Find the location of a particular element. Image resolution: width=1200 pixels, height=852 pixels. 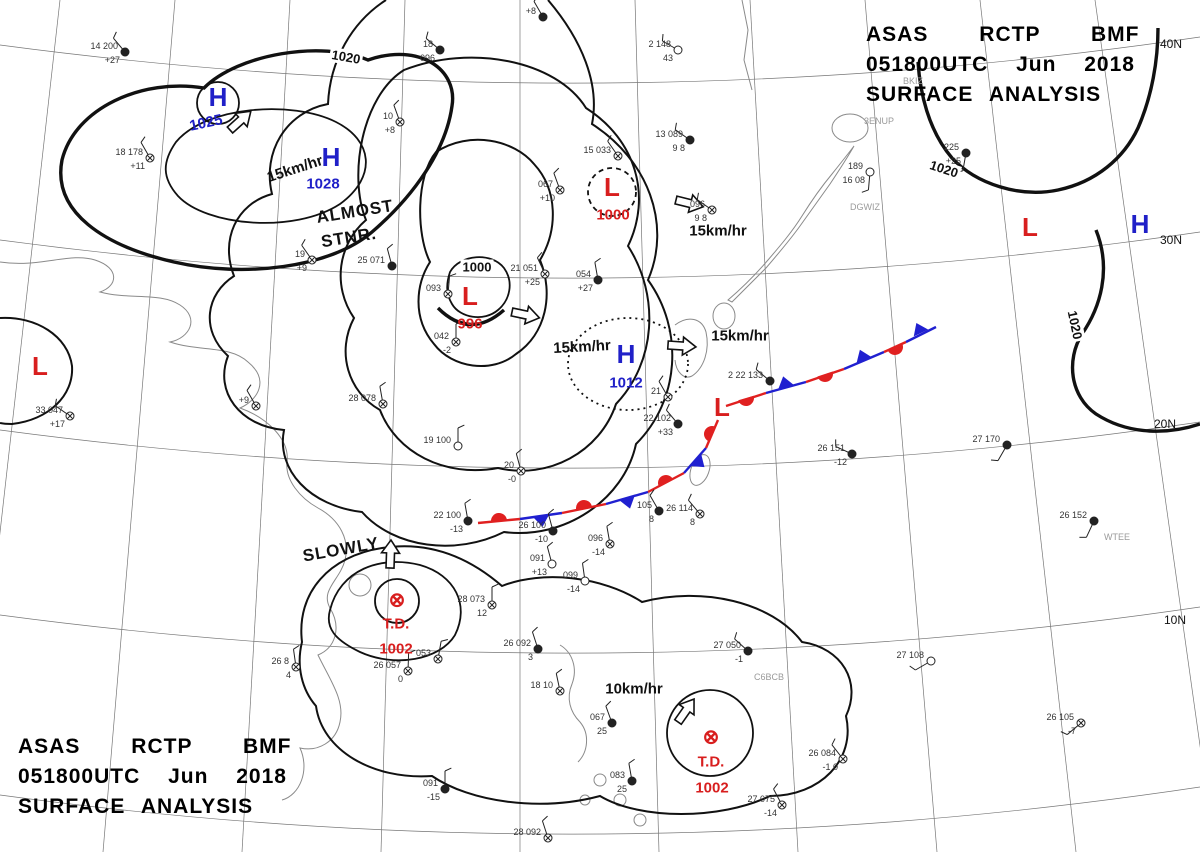

station-reading: 18 is located at coordinates (428, 44).